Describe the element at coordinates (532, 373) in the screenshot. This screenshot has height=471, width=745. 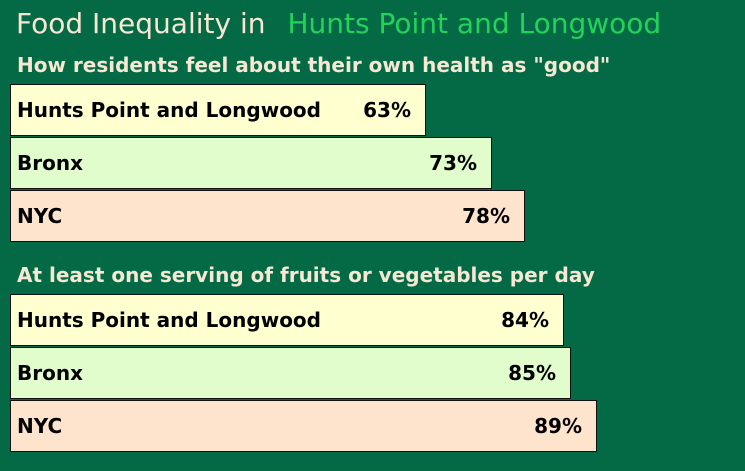
I see `bar-value-label: 85%` at that location.